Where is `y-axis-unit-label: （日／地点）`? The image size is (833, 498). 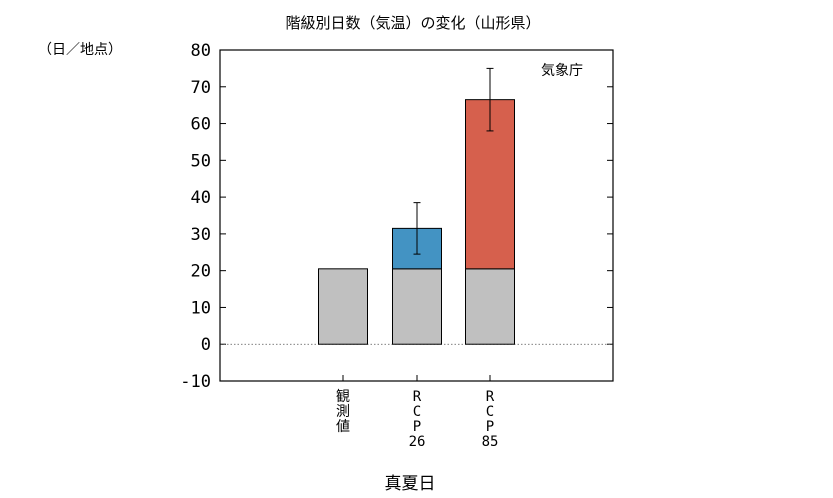
y-axis-unit-label: （日／地点） is located at coordinates (80, 50).